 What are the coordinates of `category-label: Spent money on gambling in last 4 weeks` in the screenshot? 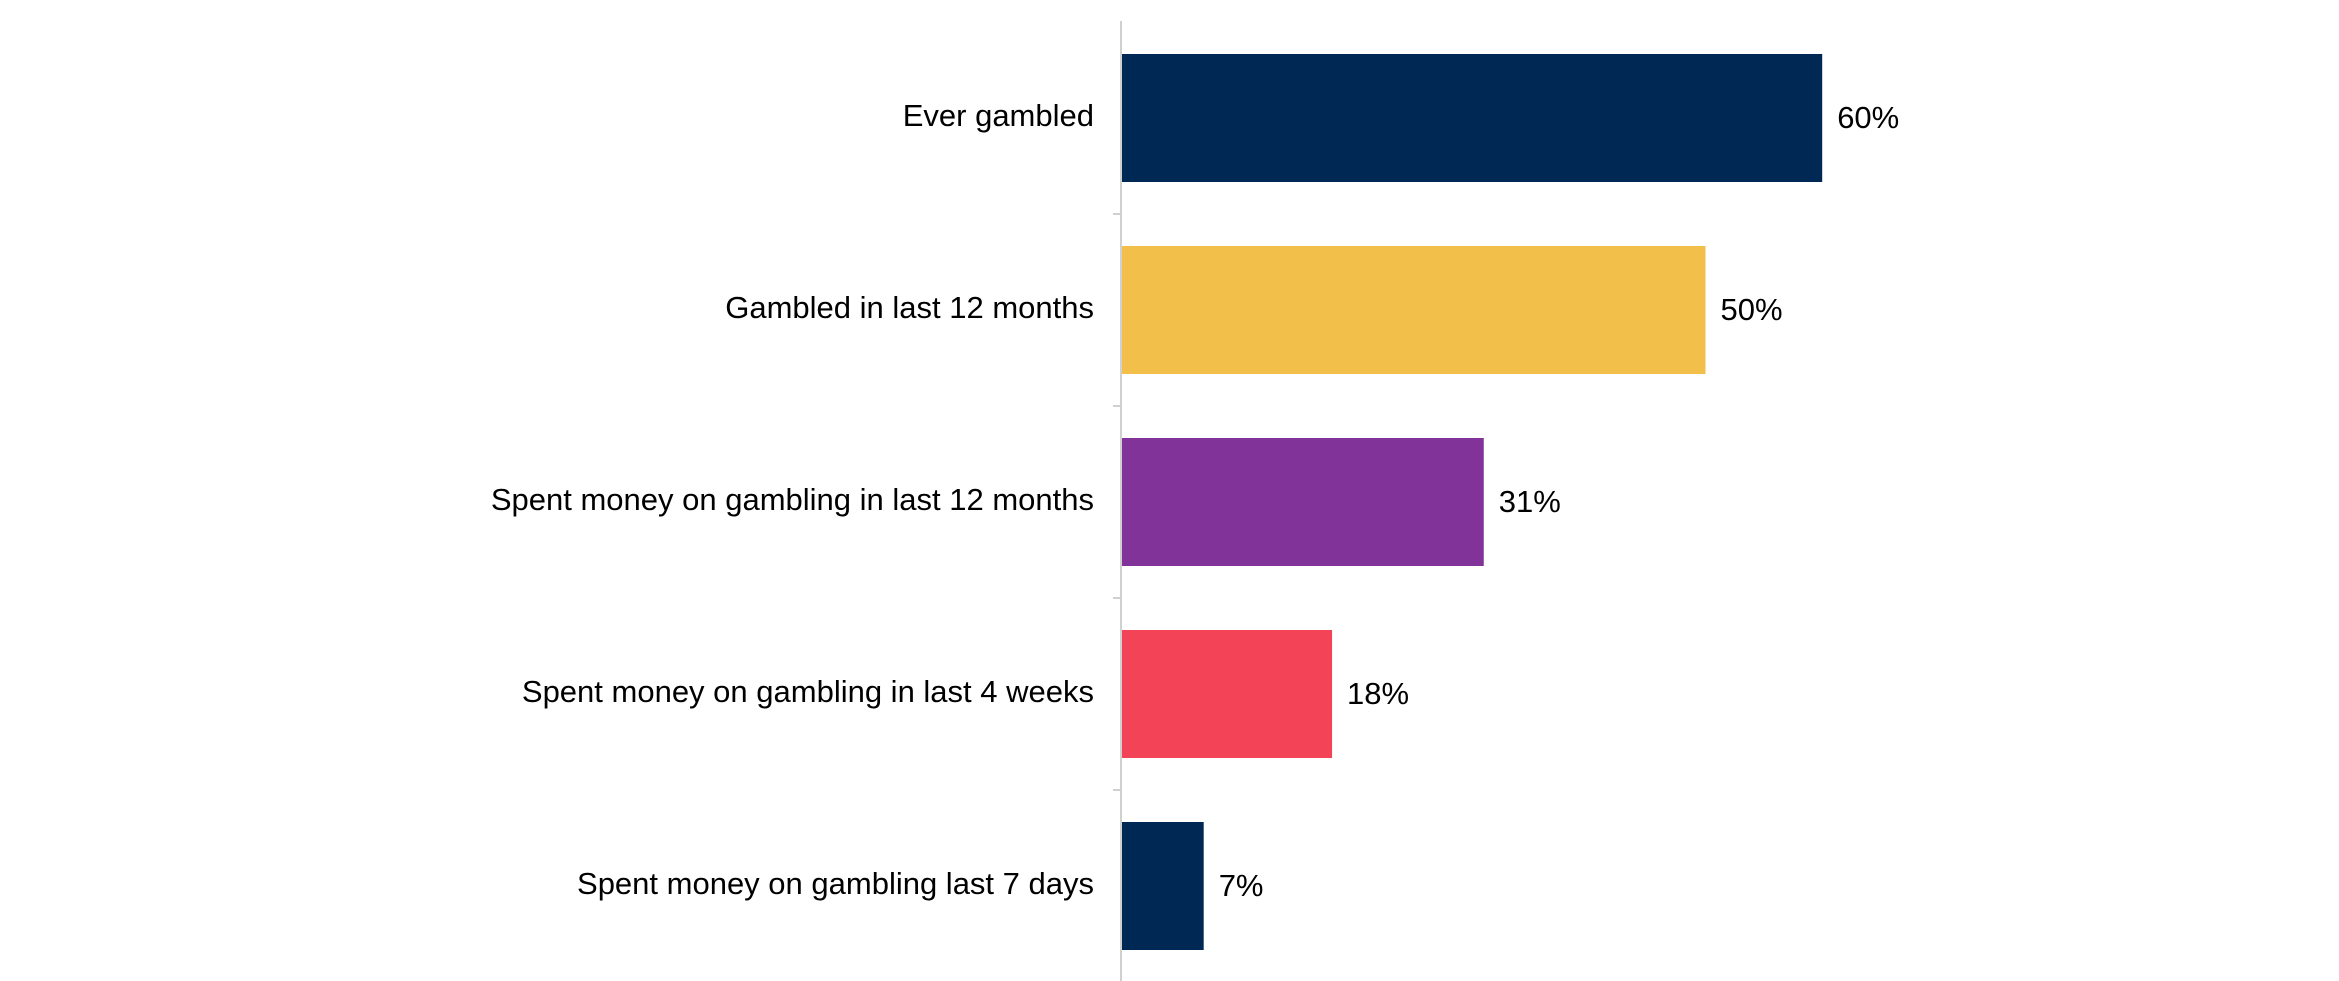 It's located at (808, 691).